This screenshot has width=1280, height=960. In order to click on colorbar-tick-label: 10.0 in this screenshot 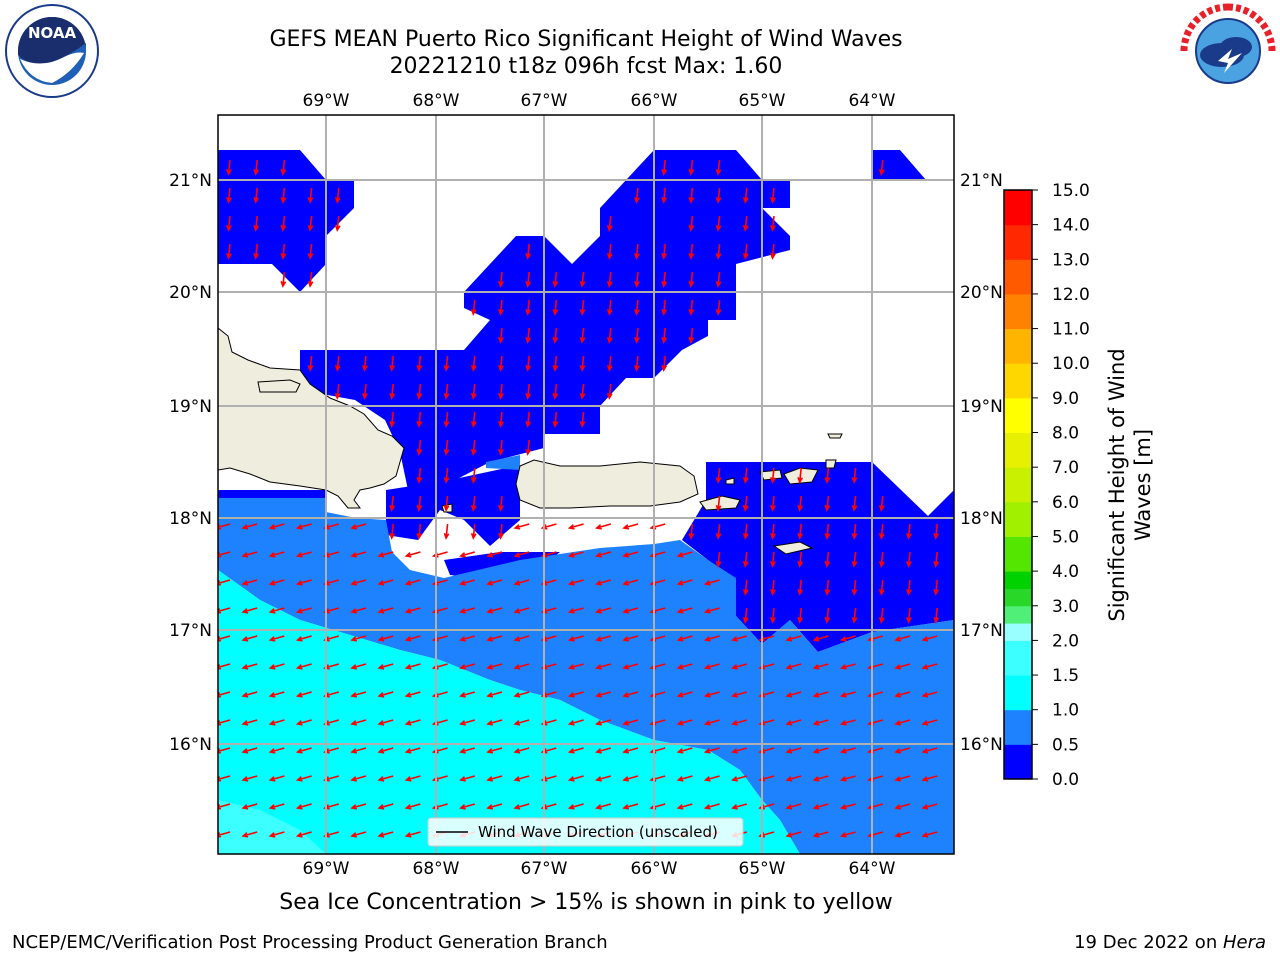, I will do `click(1071, 364)`.